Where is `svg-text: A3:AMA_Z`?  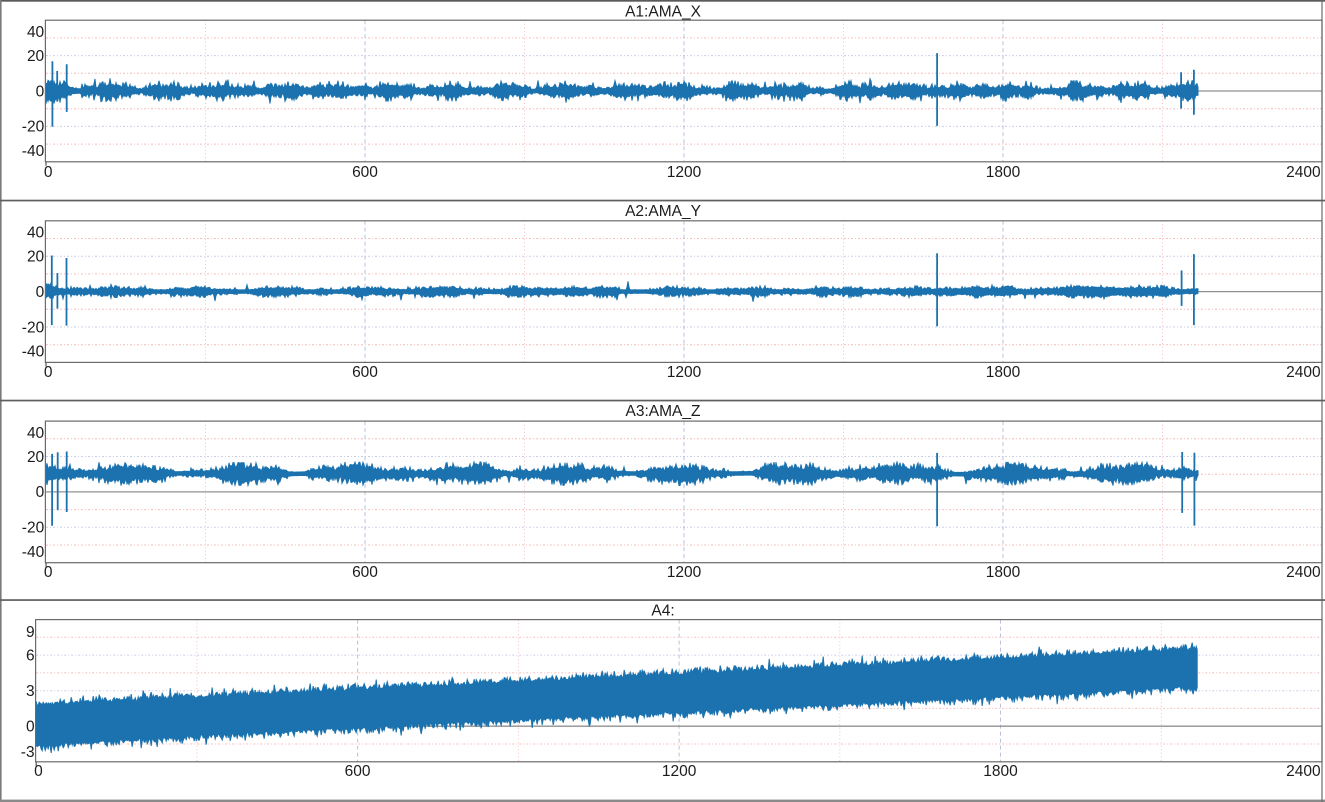
svg-text: A3:AMA_Z is located at coordinates (663, 411).